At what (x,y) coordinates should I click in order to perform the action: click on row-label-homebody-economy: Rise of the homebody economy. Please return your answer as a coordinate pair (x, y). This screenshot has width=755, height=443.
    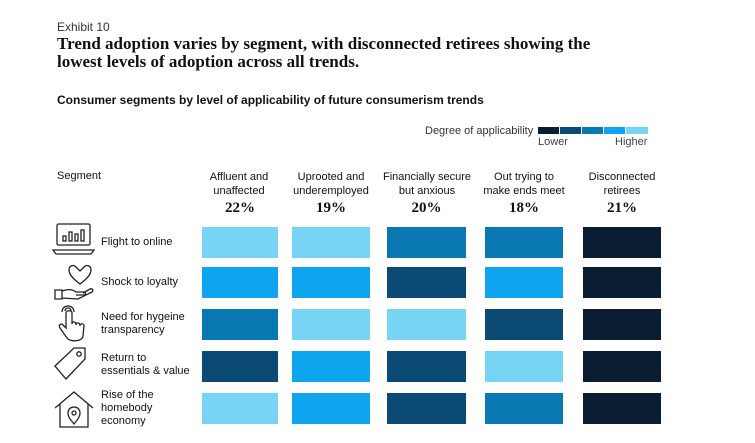
    Looking at the image, I should click on (127, 408).